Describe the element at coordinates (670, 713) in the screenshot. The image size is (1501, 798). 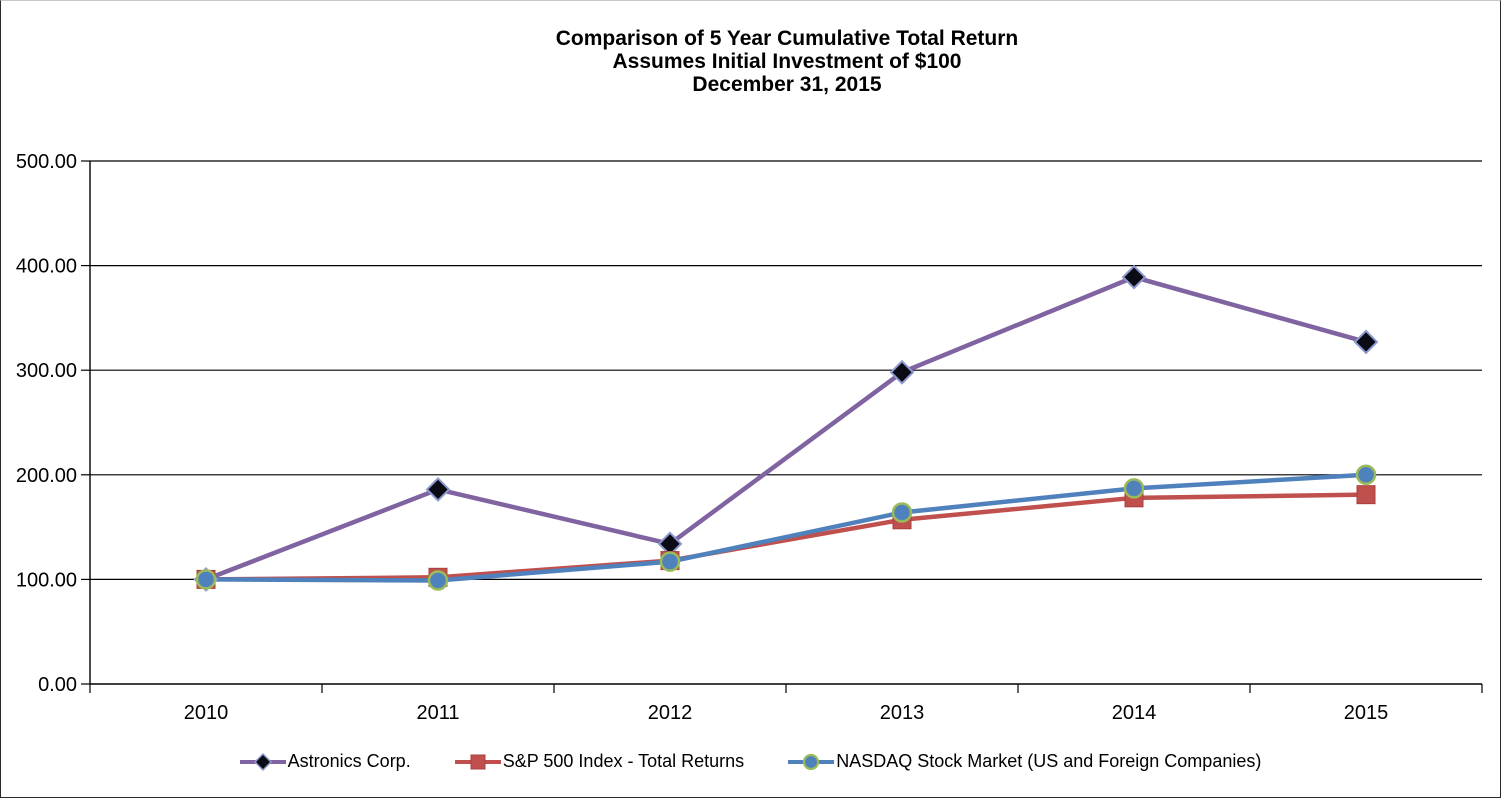
I see `x-axis-label: 2012` at that location.